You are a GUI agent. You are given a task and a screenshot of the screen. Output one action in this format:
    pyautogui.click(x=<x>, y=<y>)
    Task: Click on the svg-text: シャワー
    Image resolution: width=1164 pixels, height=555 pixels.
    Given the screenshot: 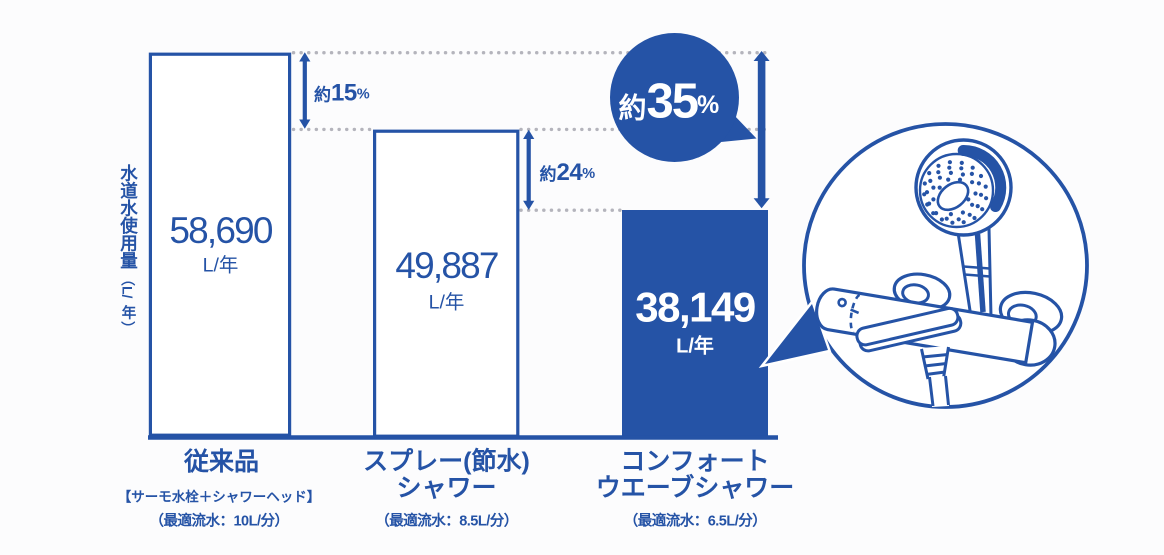 What is the action you would take?
    pyautogui.click(x=446, y=488)
    